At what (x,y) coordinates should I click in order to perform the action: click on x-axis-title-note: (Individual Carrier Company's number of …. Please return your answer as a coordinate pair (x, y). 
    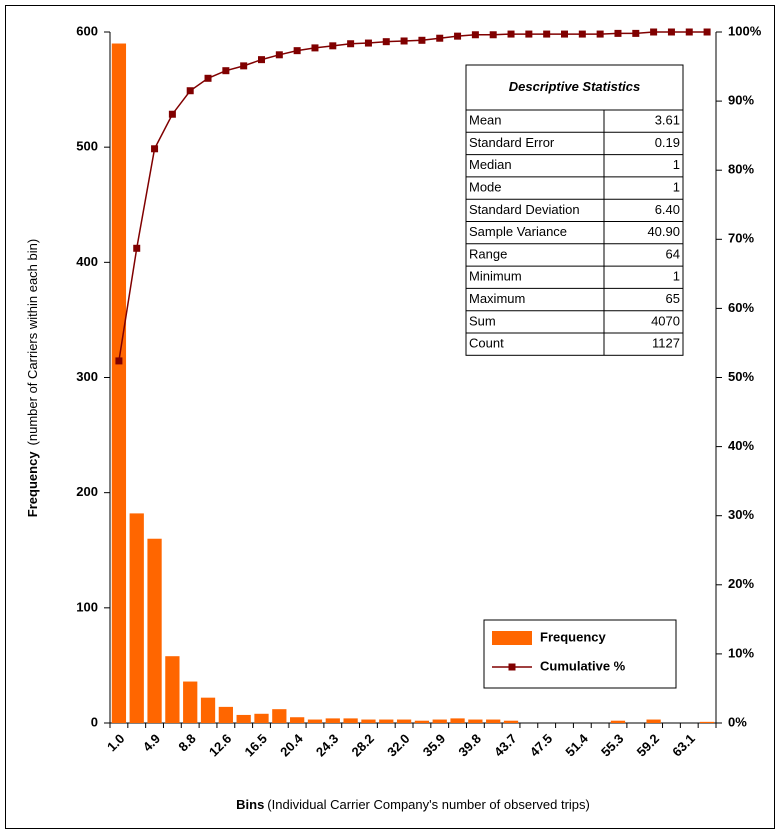
    Looking at the image, I should click on (428, 804).